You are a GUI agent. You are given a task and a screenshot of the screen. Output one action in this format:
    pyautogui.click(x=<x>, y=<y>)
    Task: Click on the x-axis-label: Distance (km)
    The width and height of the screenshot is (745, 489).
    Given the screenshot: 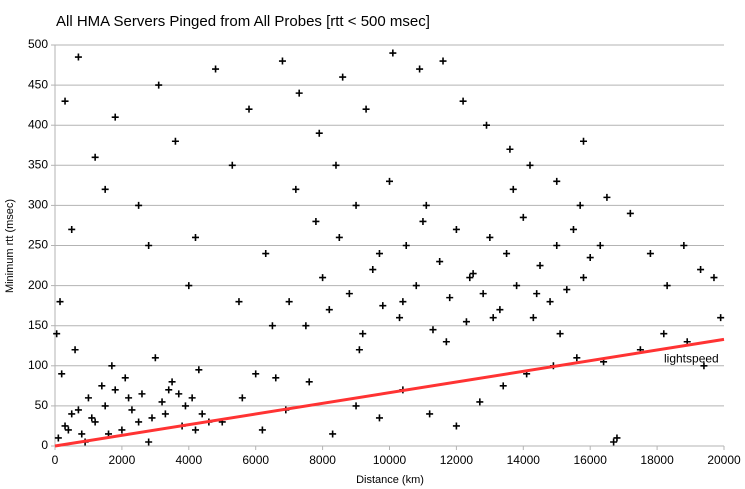 What is the action you would take?
    pyautogui.click(x=390, y=480)
    